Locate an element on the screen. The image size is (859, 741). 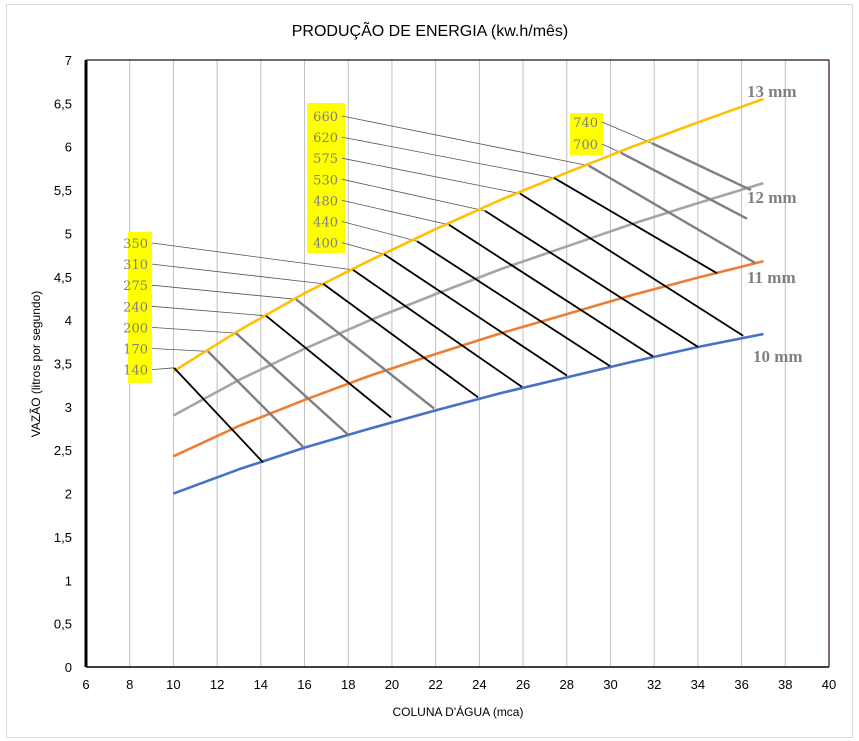
series-label: 13 mm is located at coordinates (772, 91).